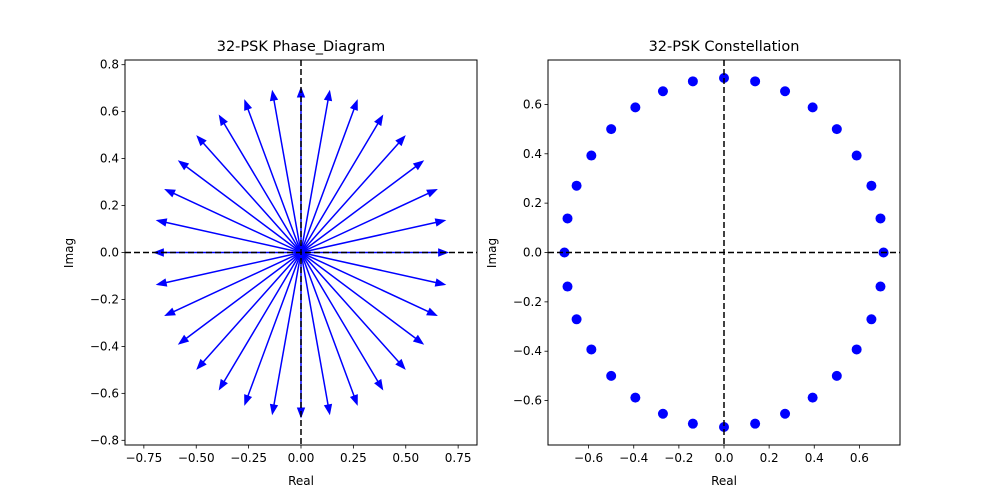 The image size is (1000, 500). Describe the element at coordinates (301, 481) in the screenshot. I see `phase-diagram-xlabel: Real` at that location.